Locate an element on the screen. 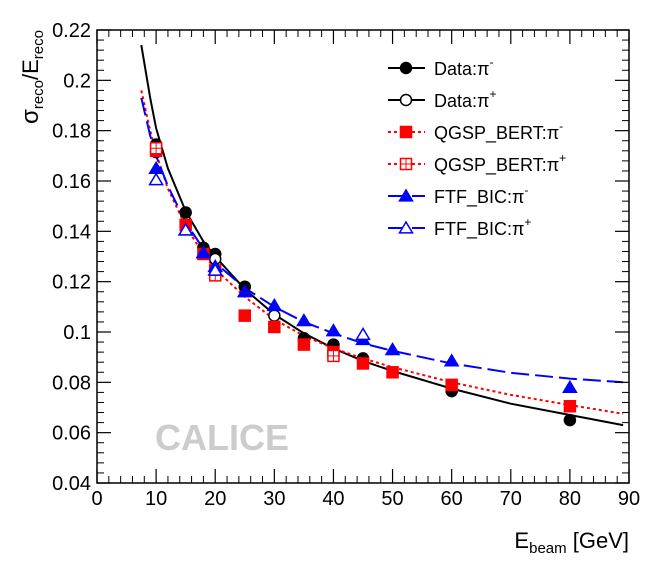  legend-label: Data:π- is located at coordinates (463, 67).